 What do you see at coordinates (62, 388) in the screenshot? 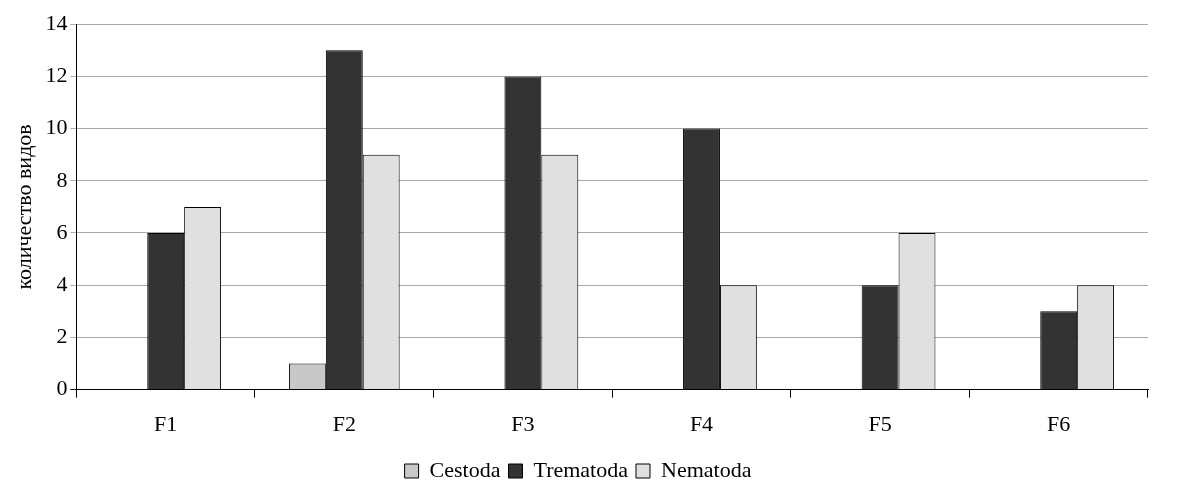
I see `y-tick-label: 0` at bounding box center [62, 388].